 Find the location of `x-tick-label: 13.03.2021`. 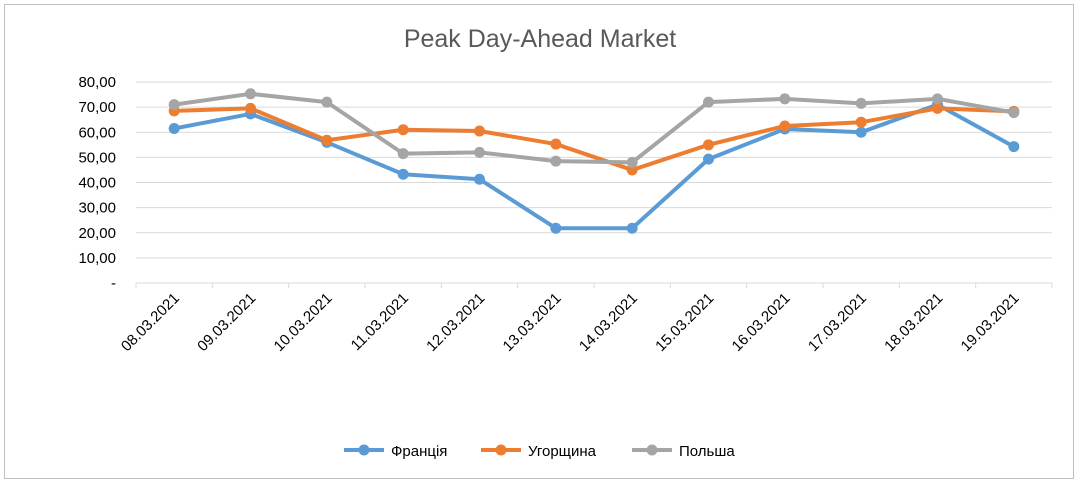

x-tick-label: 13.03.2021 is located at coordinates (532, 322).